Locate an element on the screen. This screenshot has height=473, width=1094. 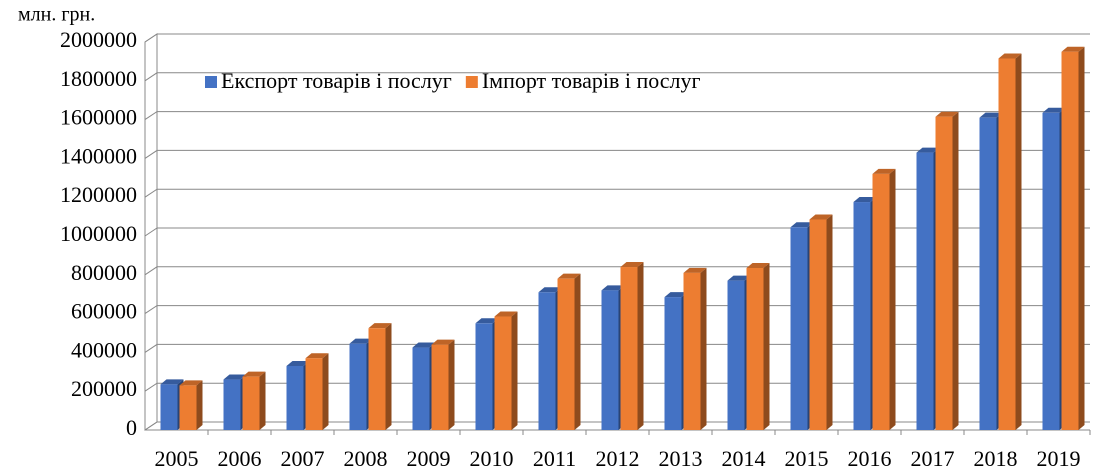
legend-label: Імпорт товарів і послуг is located at coordinates (591, 80).